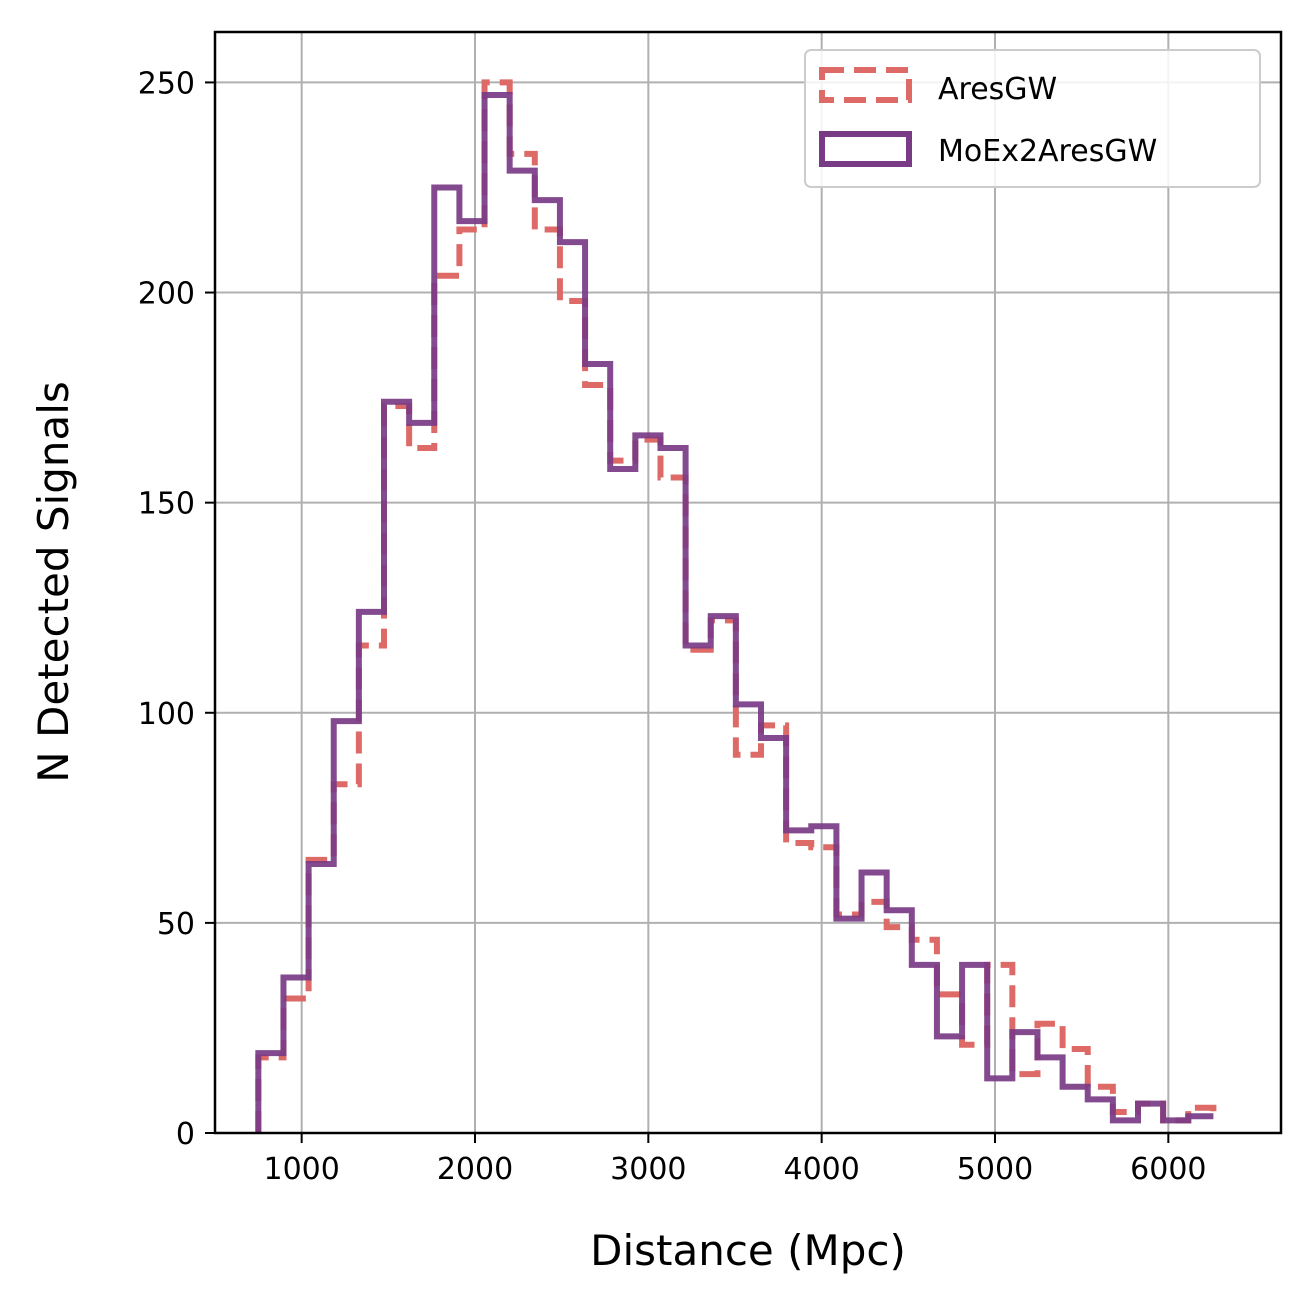  What do you see at coordinates (53, 582) in the screenshot?
I see `y-axis-title: N Detected Signals` at bounding box center [53, 582].